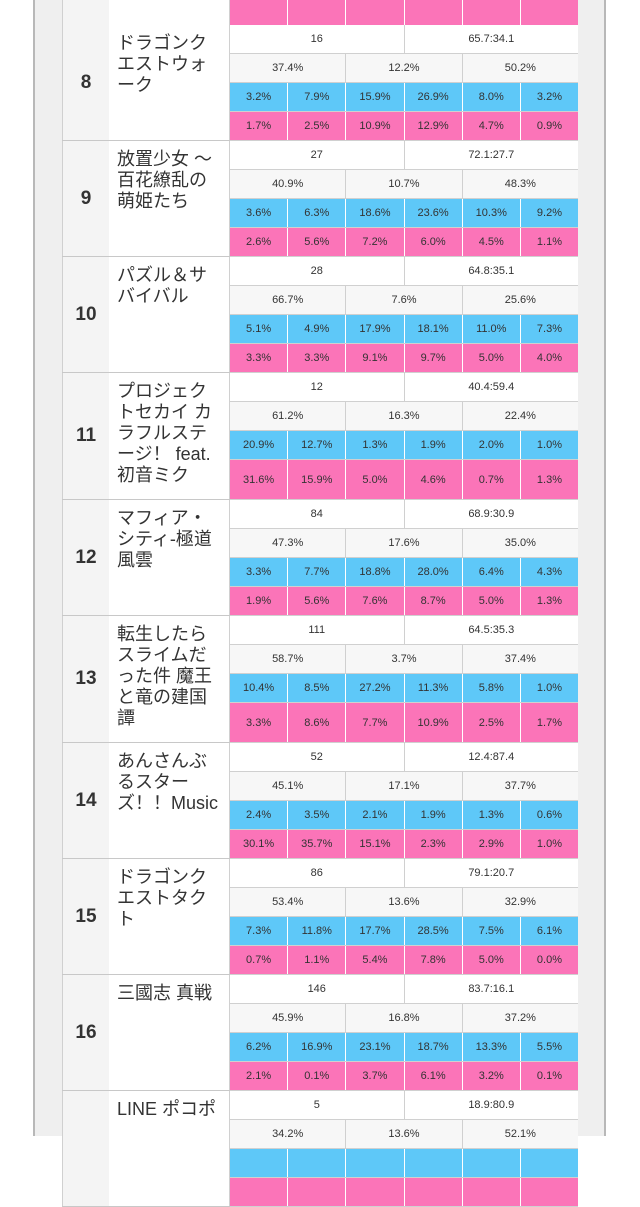 This screenshot has width=640, height=1207. I want to click on age-group-line: 61.2% 16.3% 22.4%, so click(404, 416).